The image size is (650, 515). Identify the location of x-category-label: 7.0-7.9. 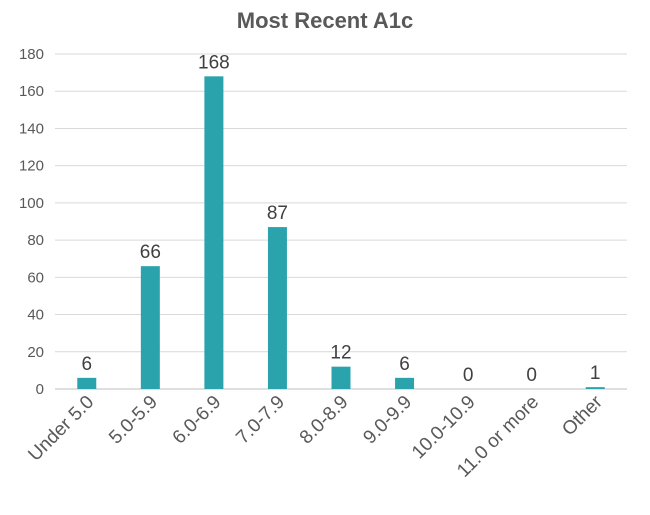
(260, 420).